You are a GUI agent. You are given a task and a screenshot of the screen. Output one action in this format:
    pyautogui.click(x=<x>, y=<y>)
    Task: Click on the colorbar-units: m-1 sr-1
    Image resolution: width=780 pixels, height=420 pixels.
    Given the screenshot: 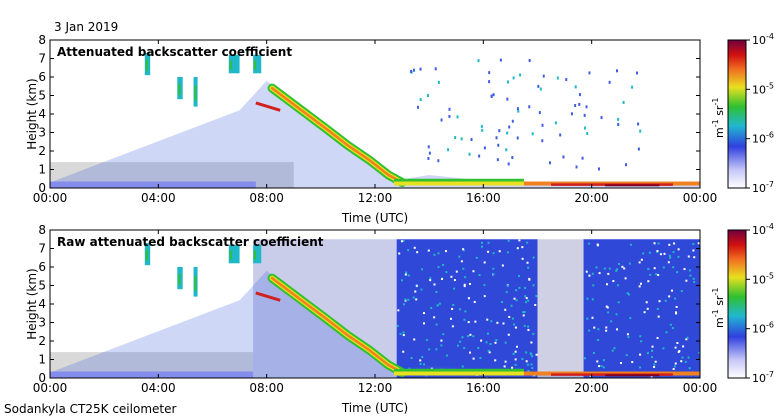 What is the action you would take?
    pyautogui.click(x=718, y=308)
    